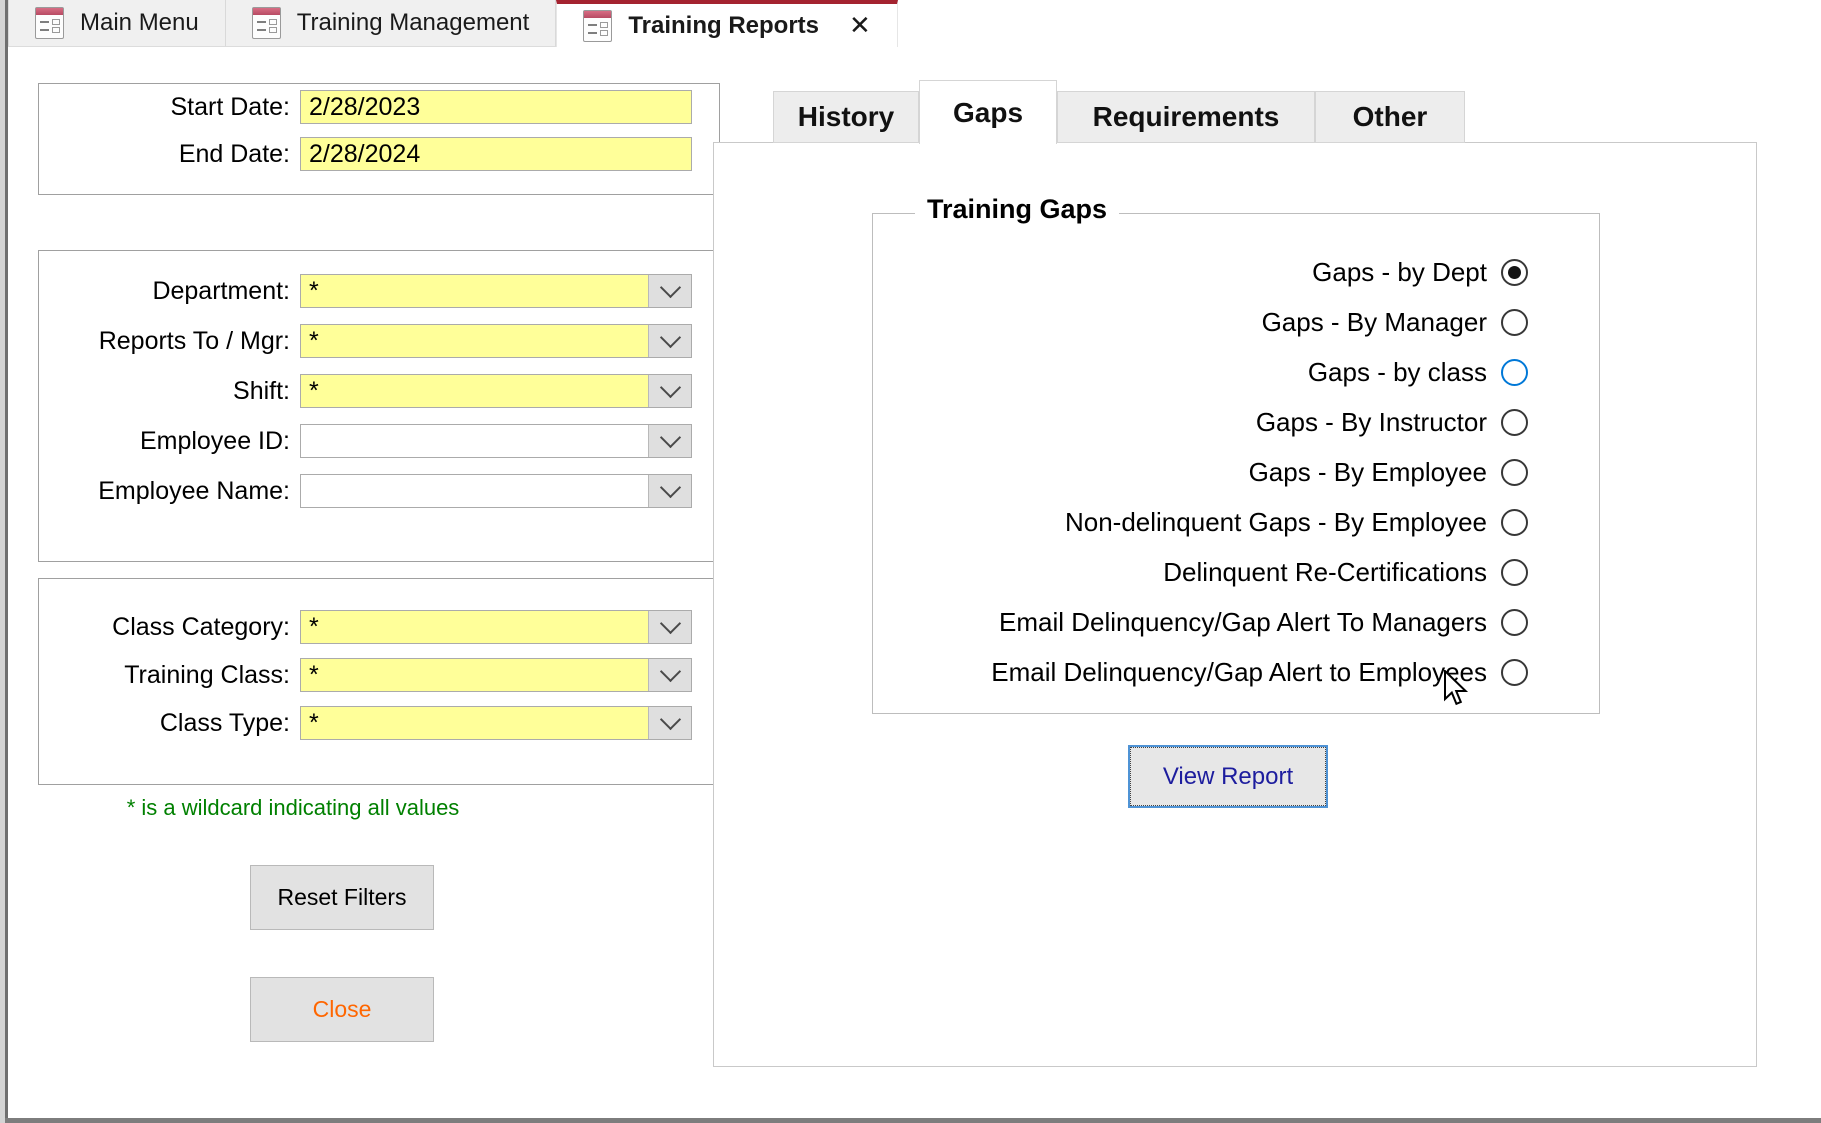  I want to click on radio-label: Gaps - by class, so click(1397, 371).